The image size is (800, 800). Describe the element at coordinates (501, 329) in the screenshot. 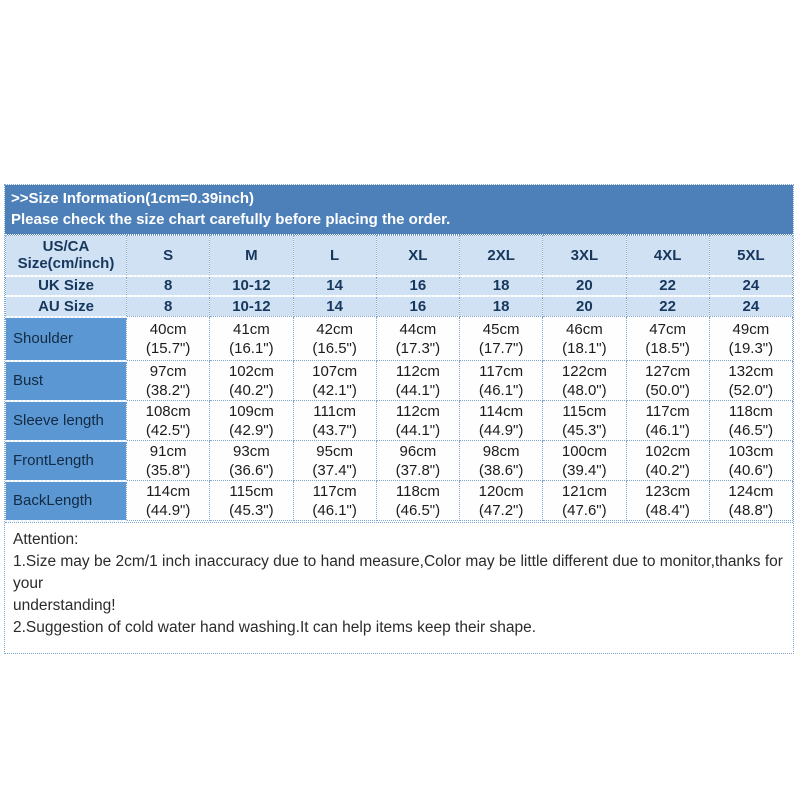

I see `cm-value: 45cm` at that location.